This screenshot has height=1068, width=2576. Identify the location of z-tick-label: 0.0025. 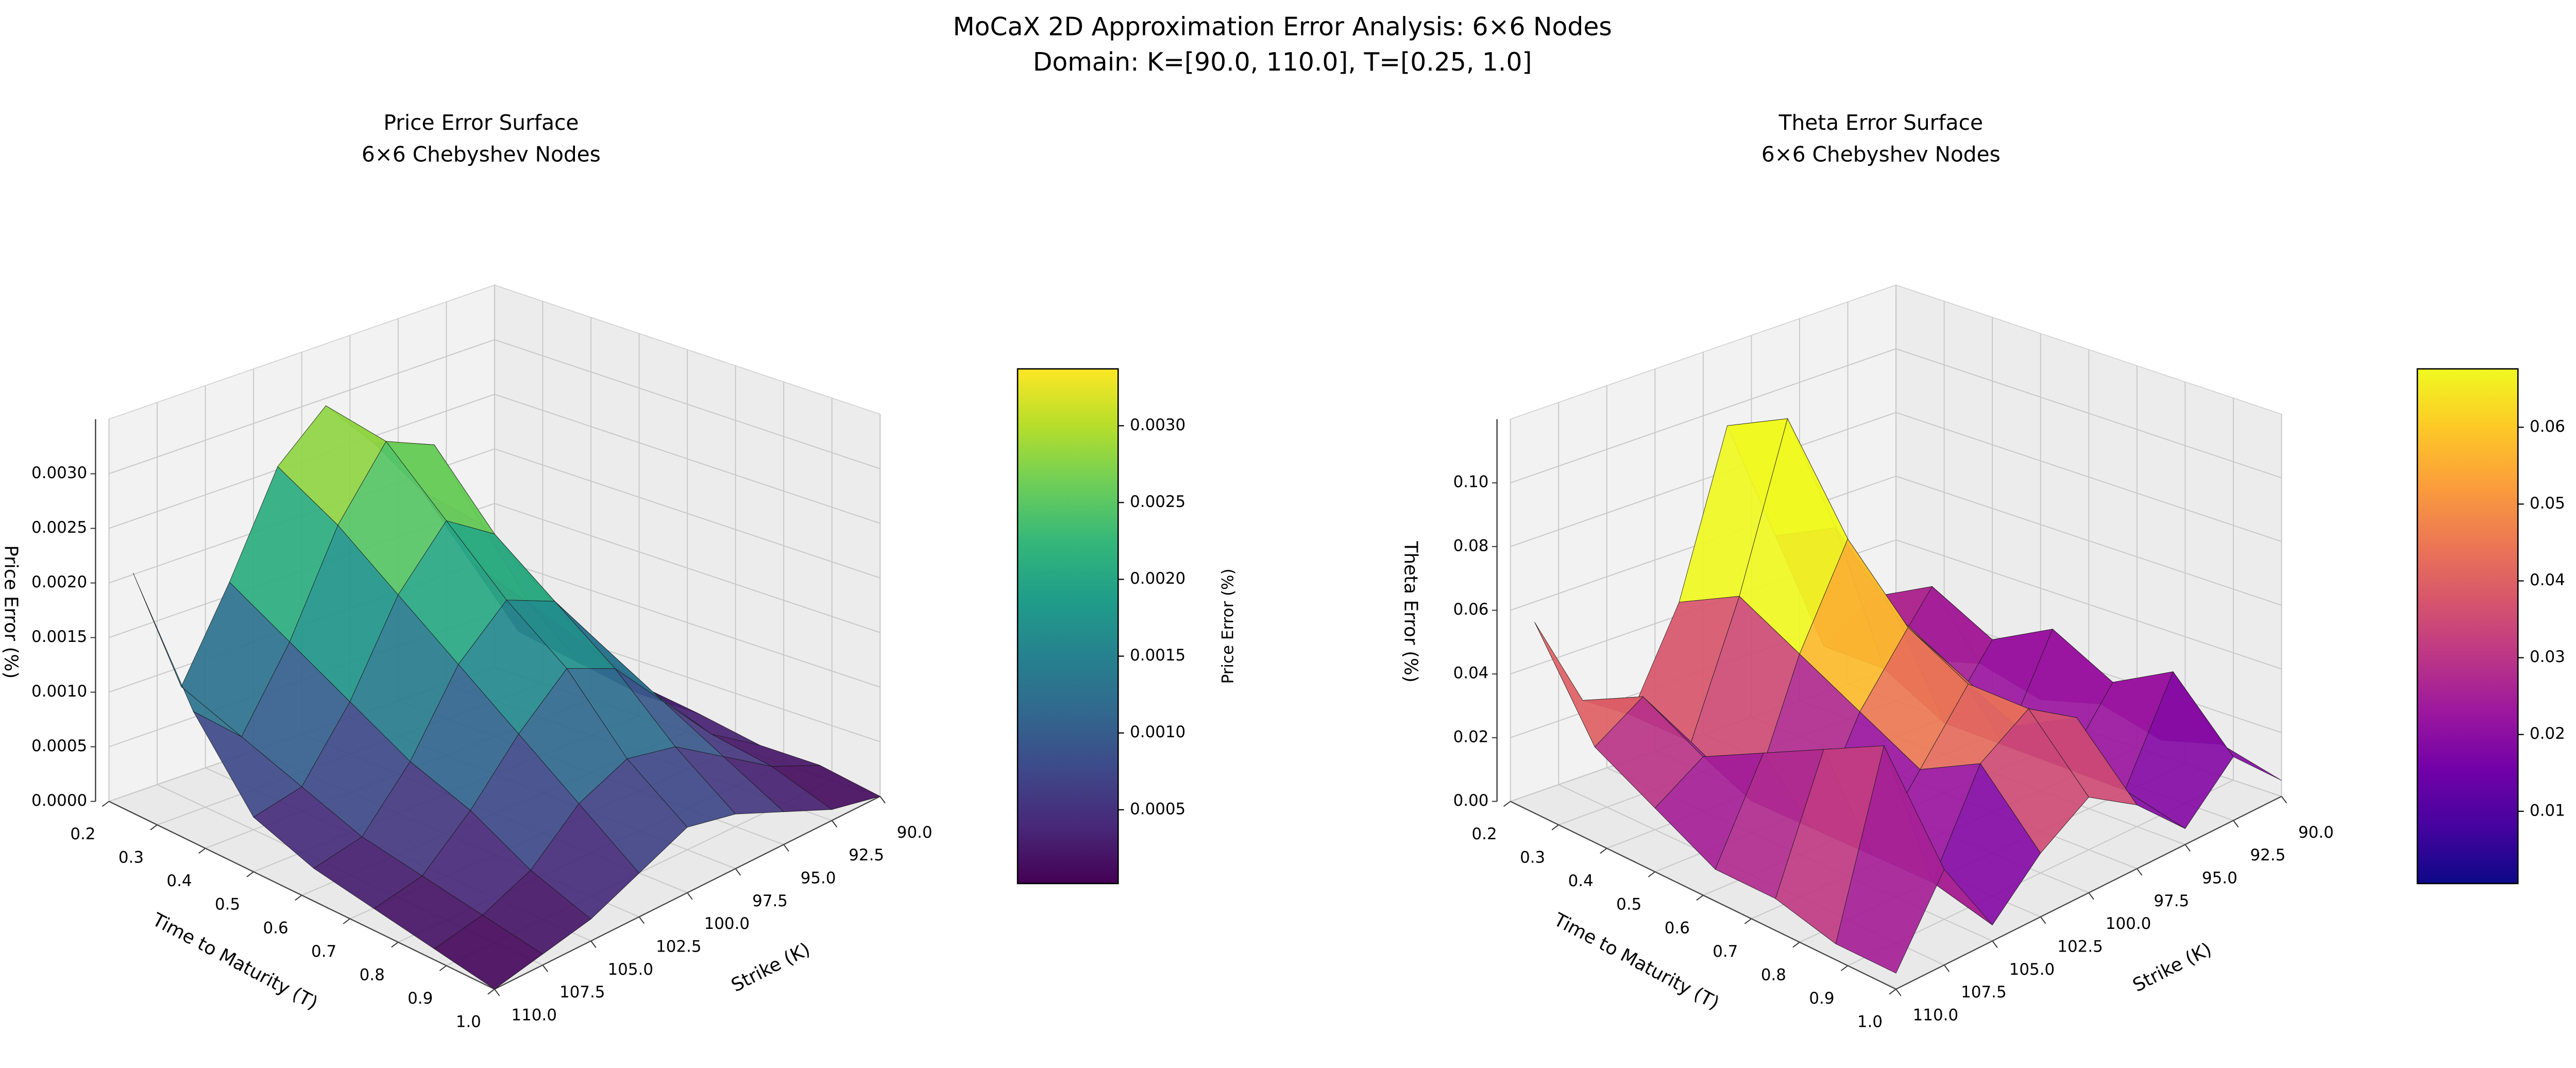
(59, 527).